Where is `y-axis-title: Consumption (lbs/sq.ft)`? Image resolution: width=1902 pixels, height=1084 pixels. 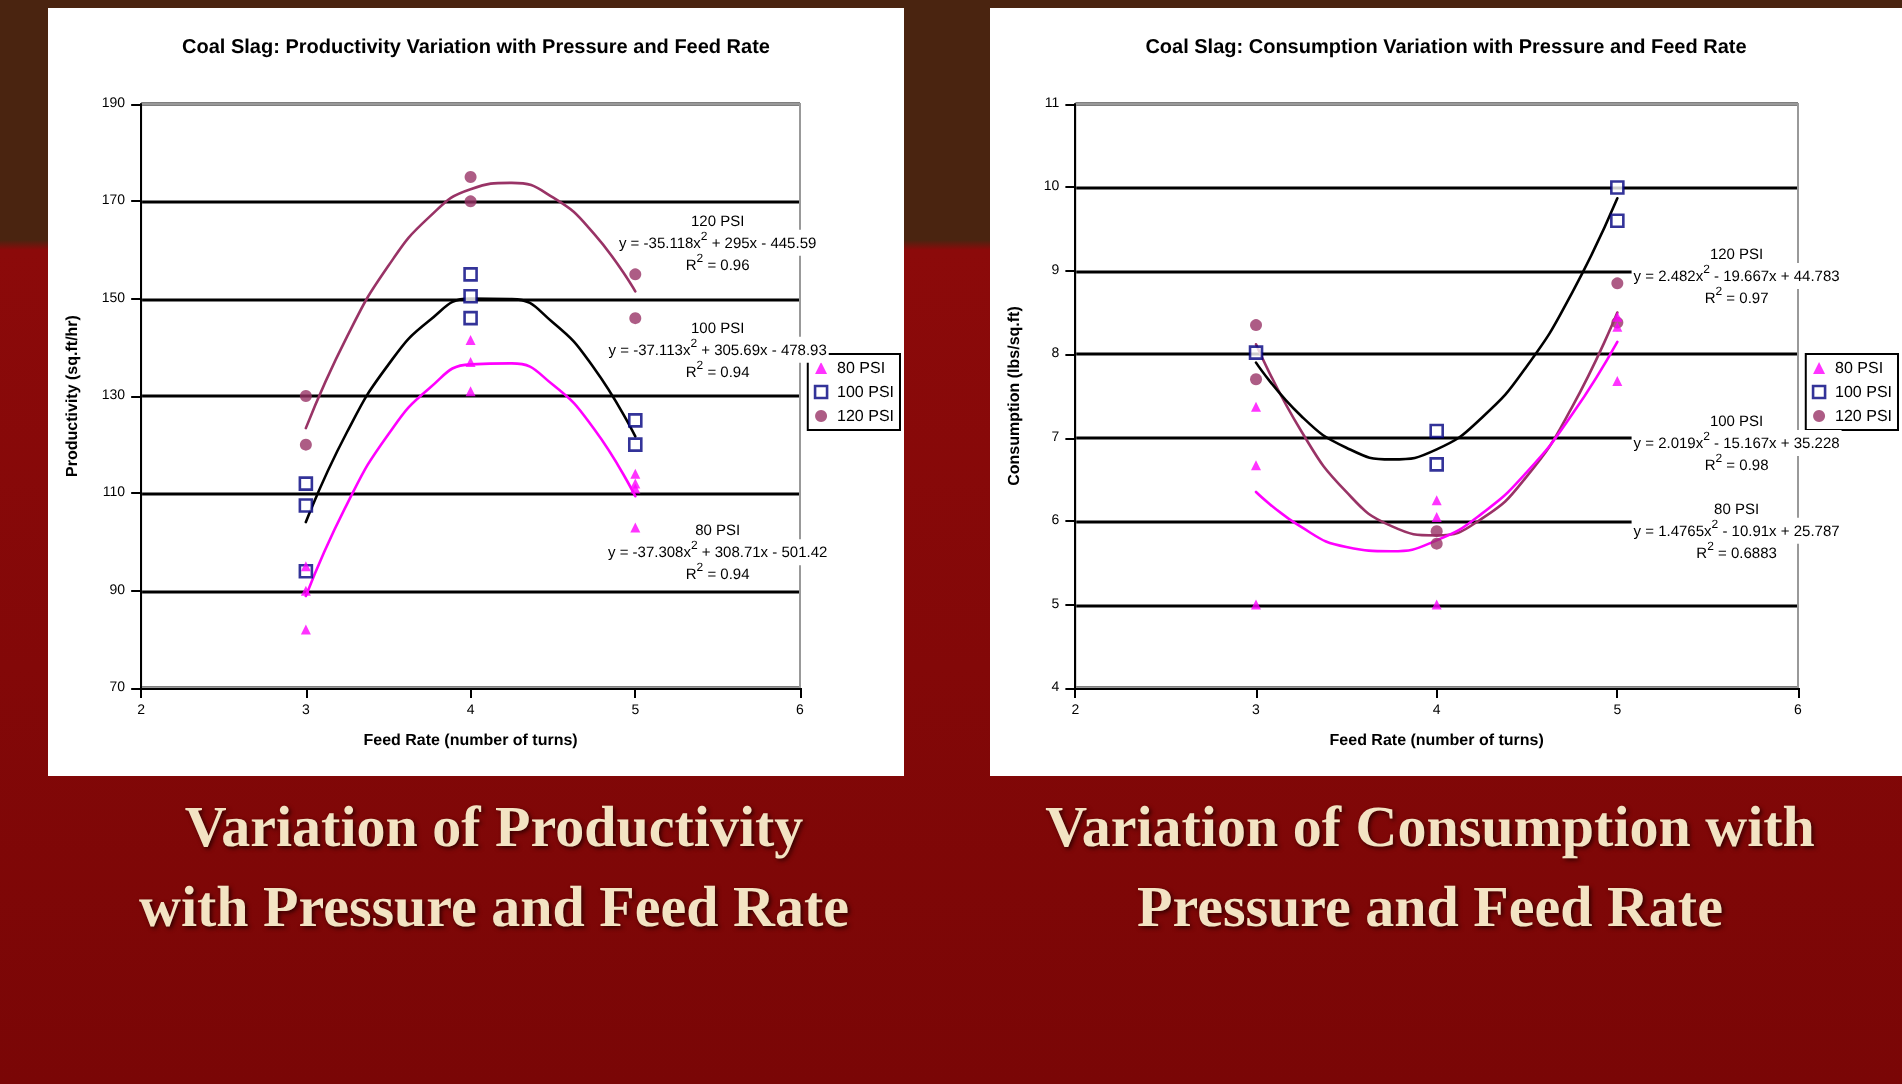 y-axis-title: Consumption (lbs/sq.ft) is located at coordinates (1014, 395).